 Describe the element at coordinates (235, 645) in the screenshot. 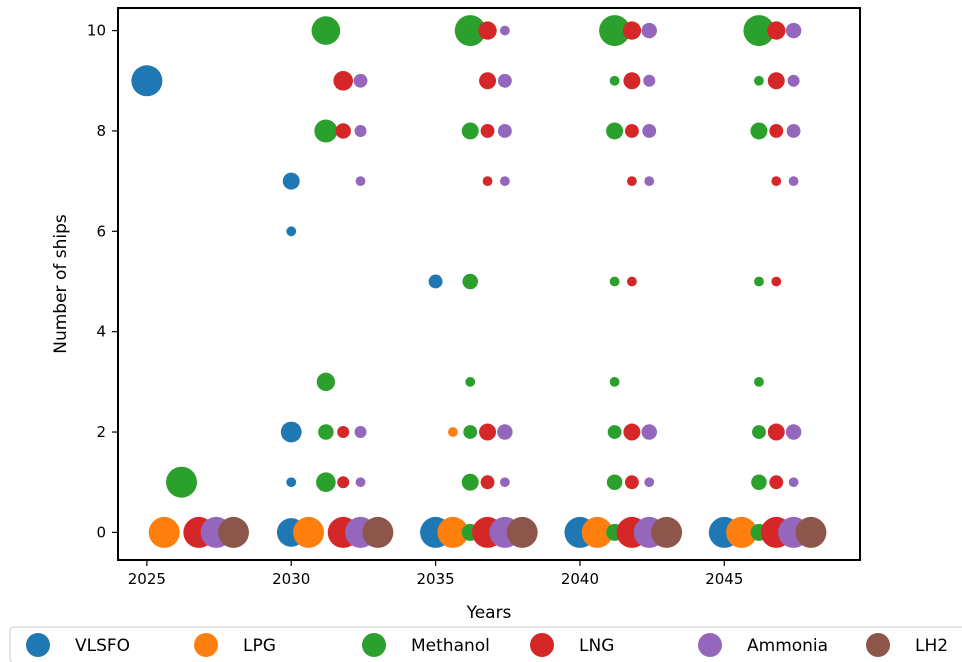

I see `legend-item-lpg: LPG` at that location.